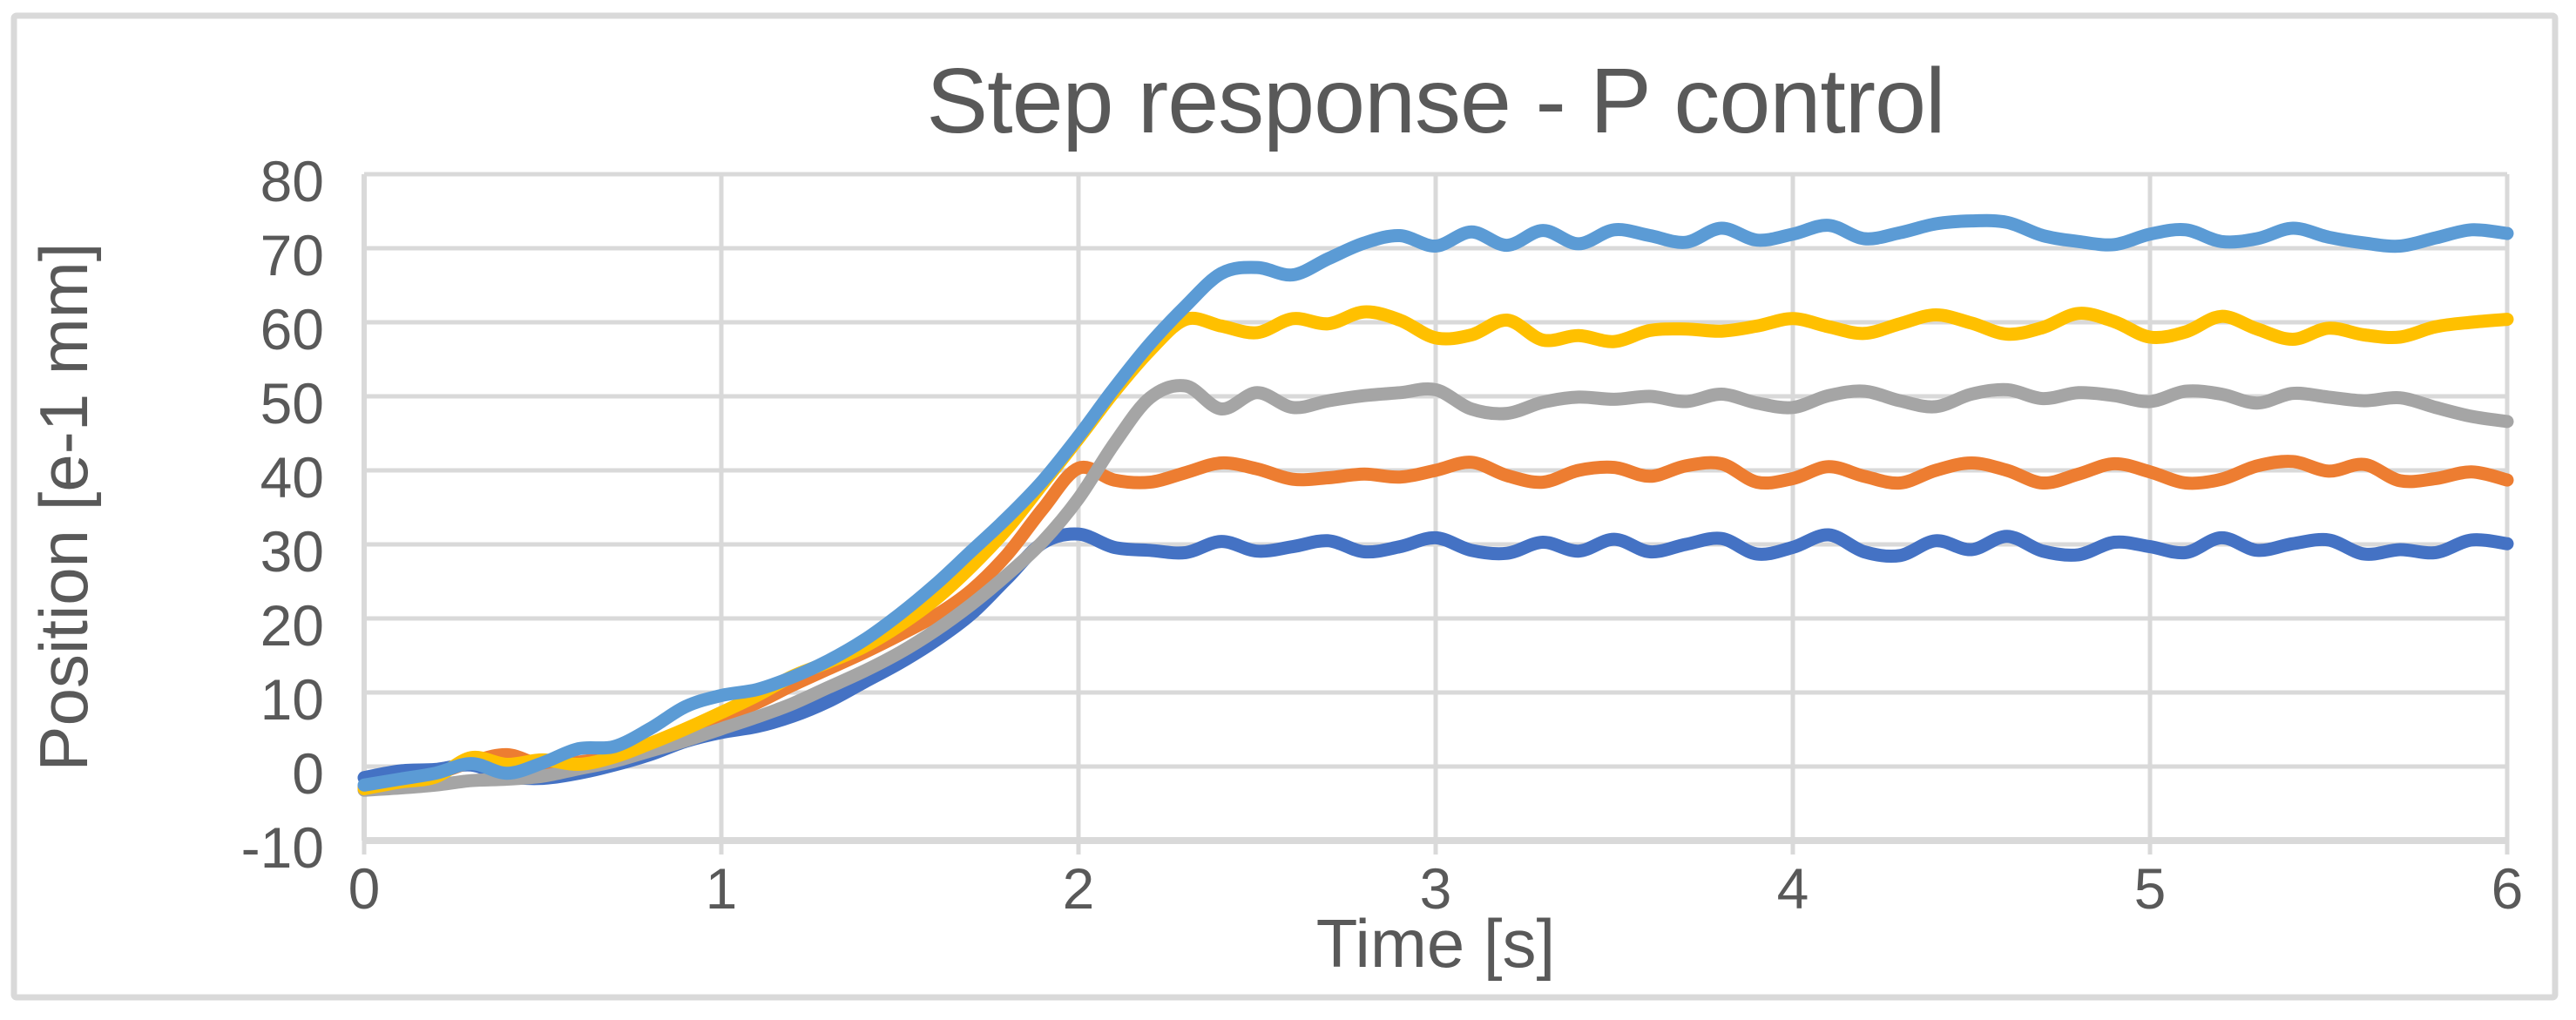 The width and height of the screenshot is (2576, 1020). Describe the element at coordinates (2507, 888) in the screenshot. I see `x-tick-label: 6` at that location.